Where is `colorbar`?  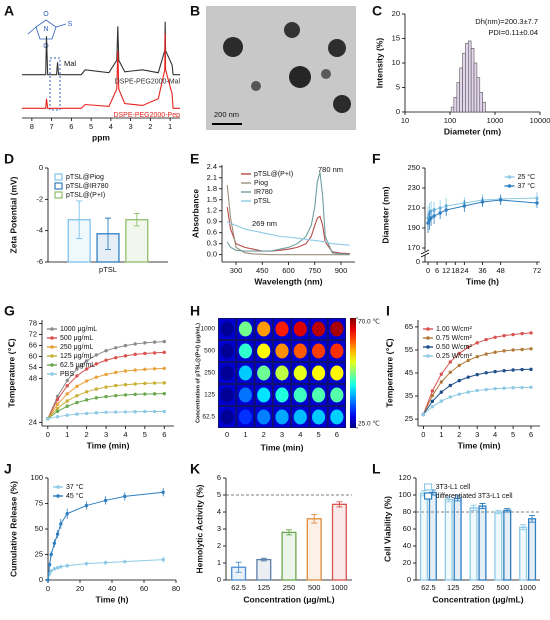
colorbar is located at coordinates (353, 373).